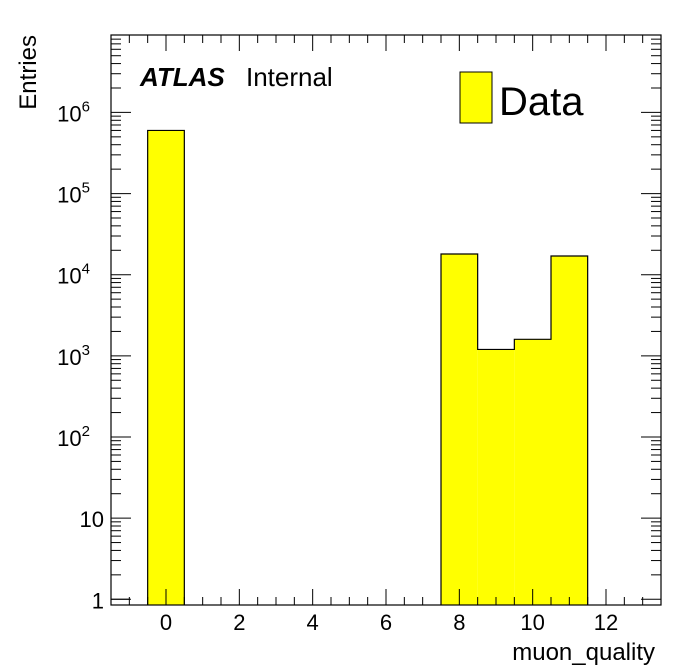 This screenshot has height=672, width=696. I want to click on y-tick-label-base: 1, so click(98, 600).